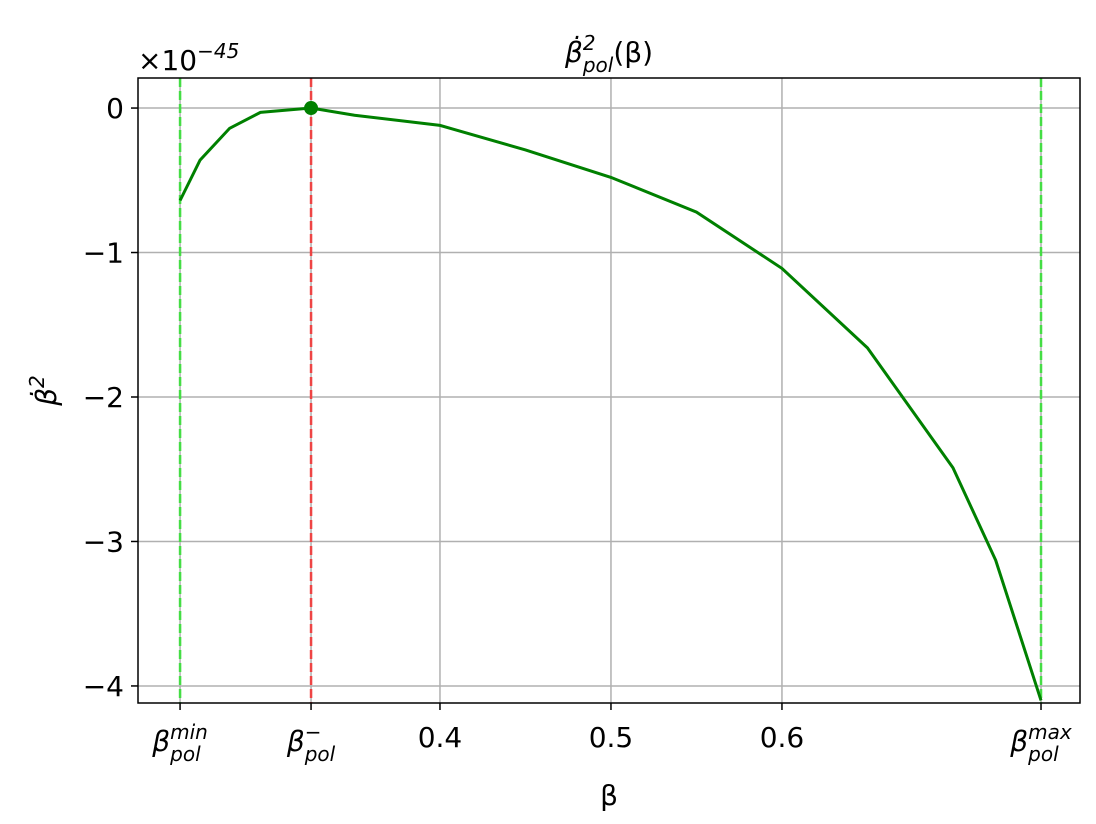 The width and height of the screenshot is (1096, 824). What do you see at coordinates (167, 60) in the screenshot?
I see `y-offset-base: ×10` at bounding box center [167, 60].